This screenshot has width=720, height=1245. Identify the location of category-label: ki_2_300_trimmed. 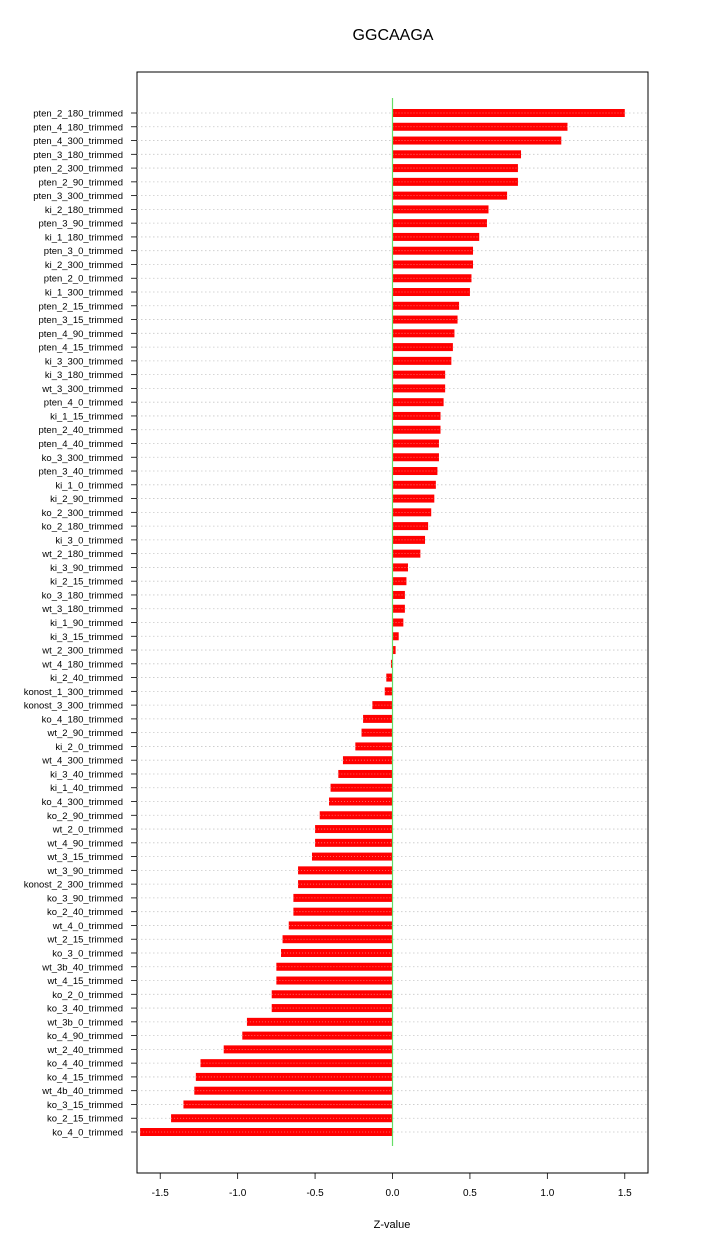
(84, 265).